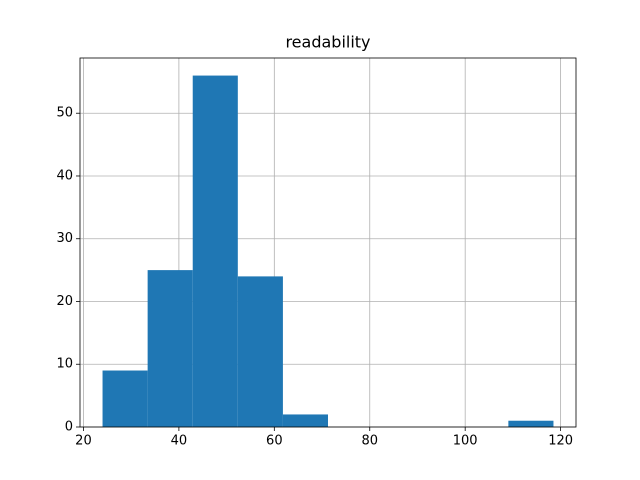 The height and width of the screenshot is (480, 640). What do you see at coordinates (64, 364) in the screenshot?
I see `y-tick-label: 10` at bounding box center [64, 364].